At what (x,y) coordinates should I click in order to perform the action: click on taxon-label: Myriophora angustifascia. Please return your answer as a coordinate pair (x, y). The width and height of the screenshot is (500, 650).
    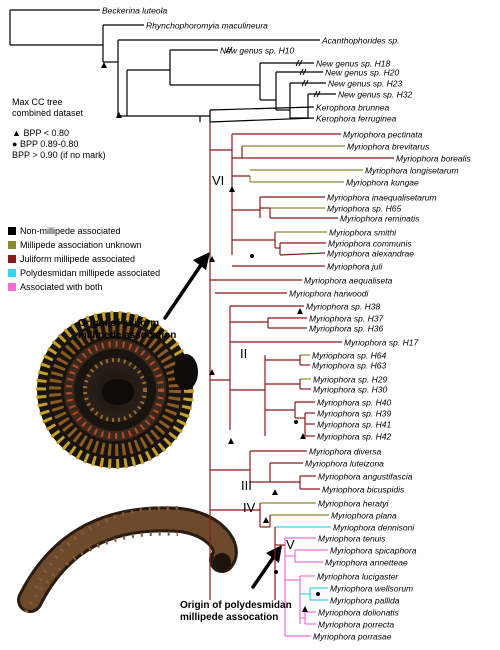
    Looking at the image, I should click on (365, 477).